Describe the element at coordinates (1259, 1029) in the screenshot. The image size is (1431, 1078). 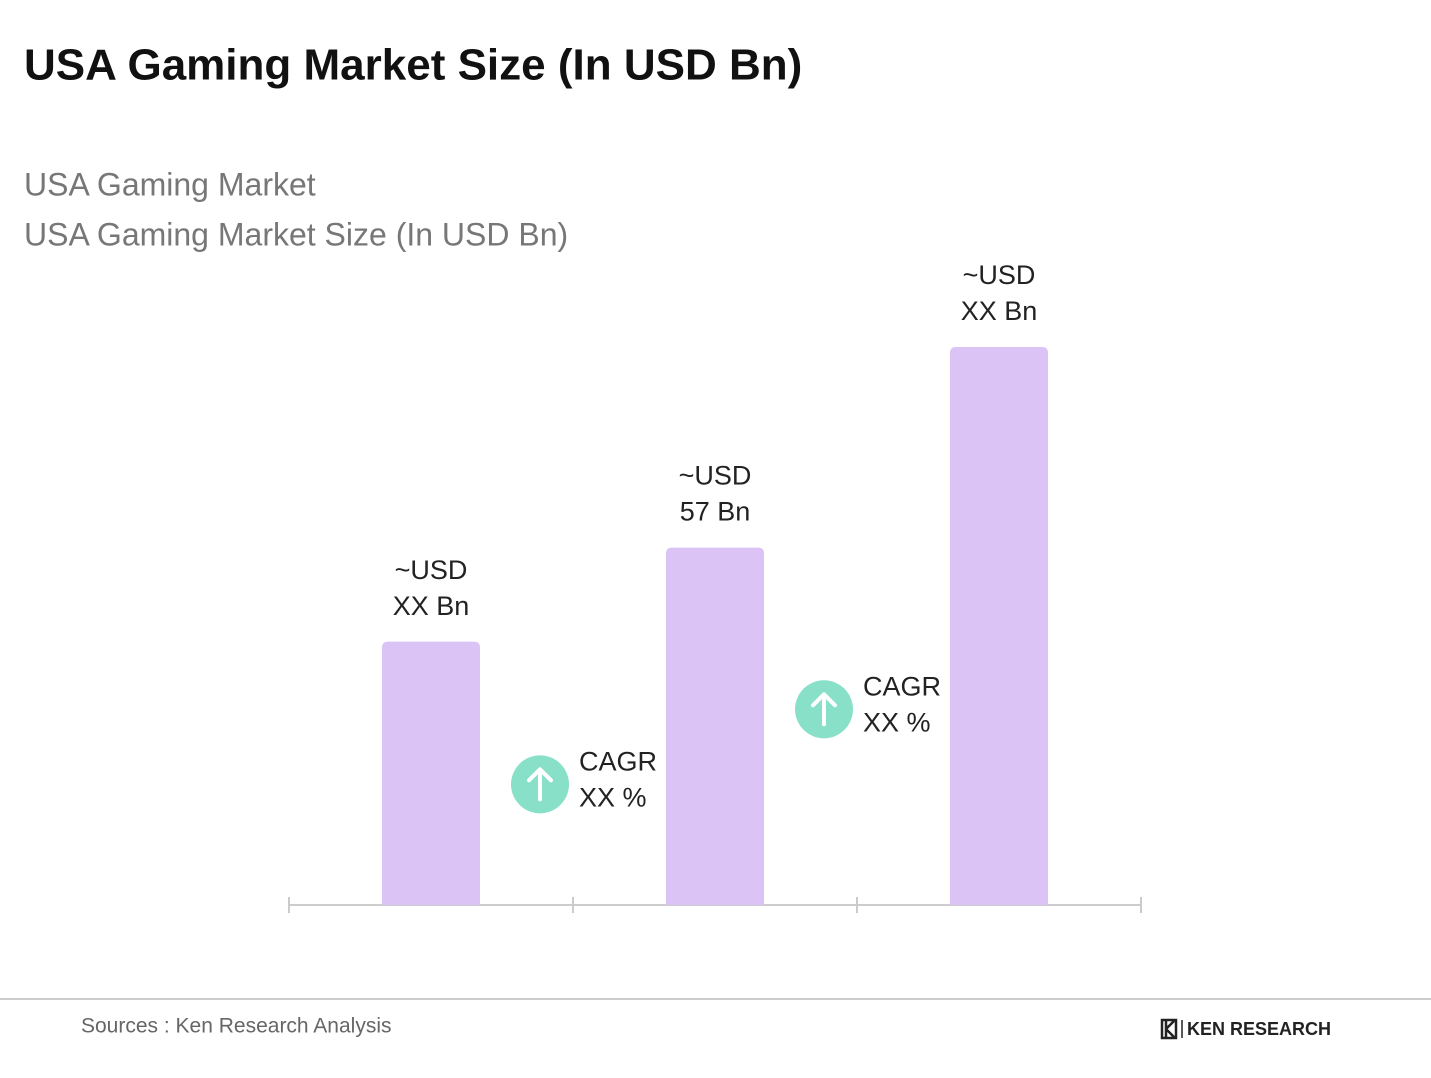
I see `brand: KEN RESEARCH` at that location.